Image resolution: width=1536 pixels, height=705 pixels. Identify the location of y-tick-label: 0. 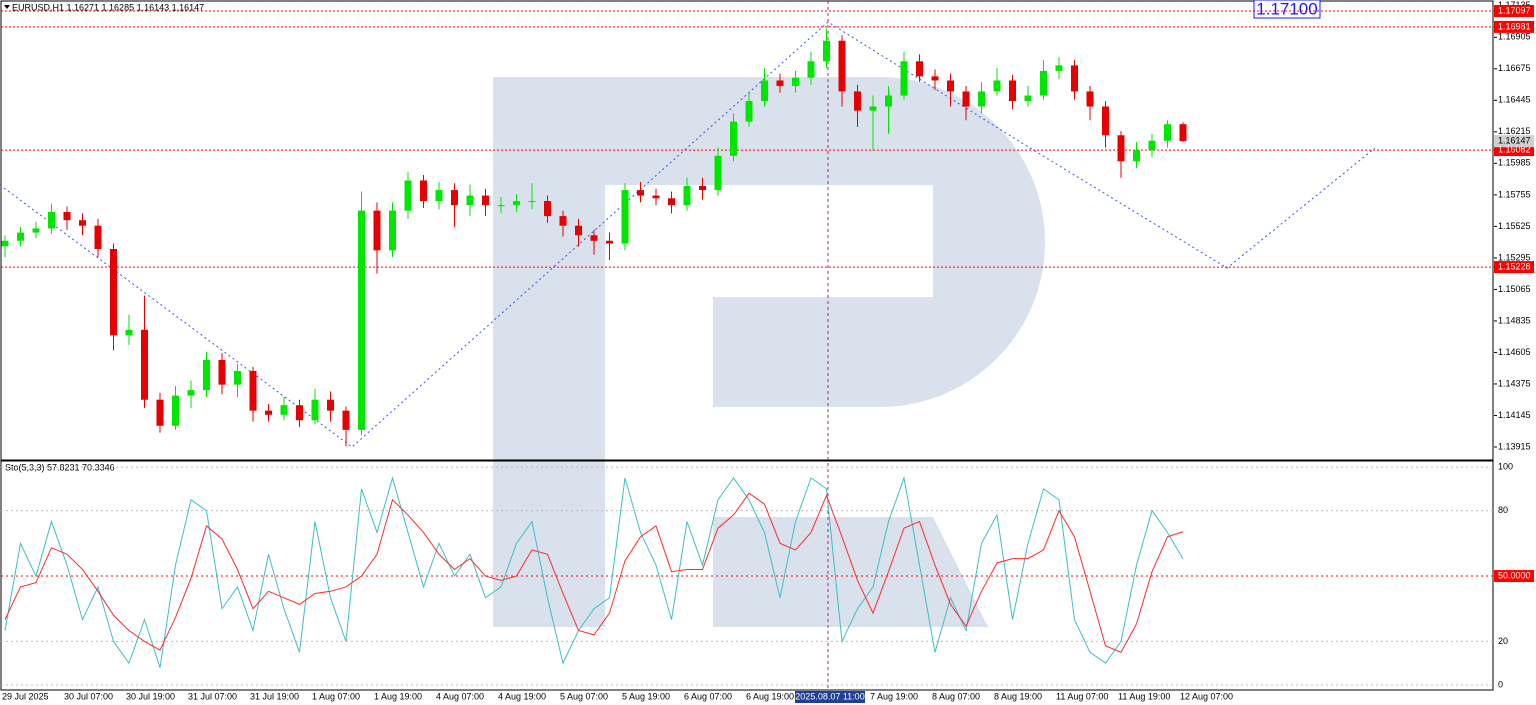
(1500, 684).